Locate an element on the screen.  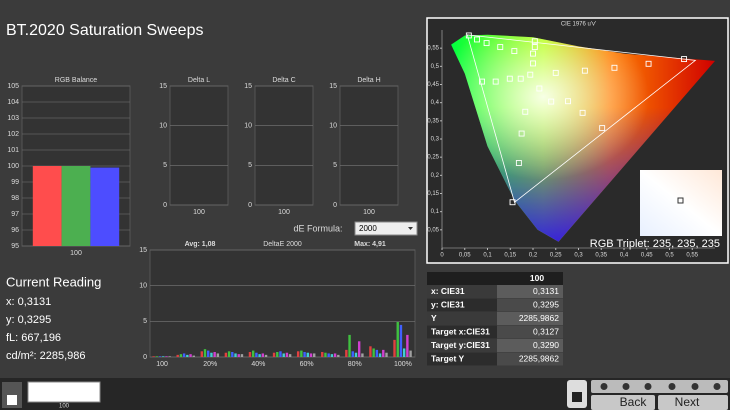
x-tick-label: 0,25 is located at coordinates (556, 256).